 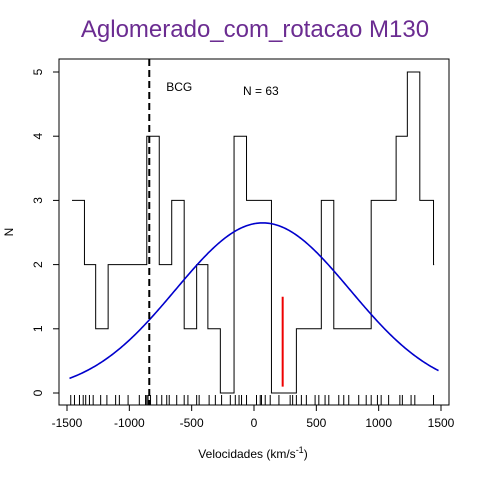 What do you see at coordinates (9, 232) in the screenshot?
I see `y-axis-label: N` at bounding box center [9, 232].